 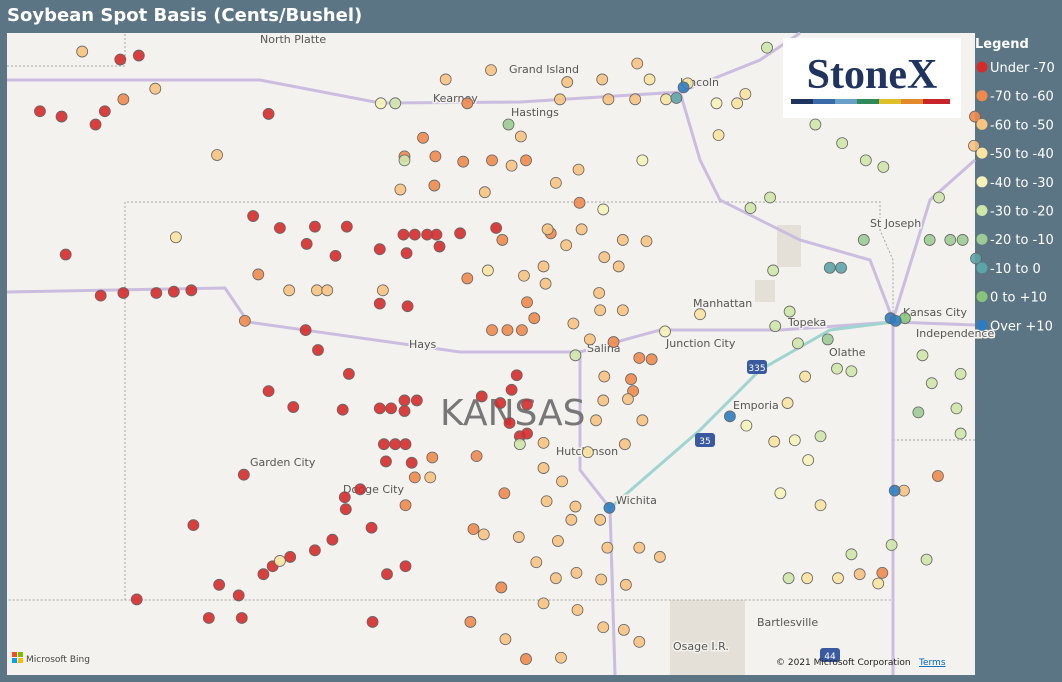 I want to click on legend-label: -30 to -20, so click(x=1022, y=212).